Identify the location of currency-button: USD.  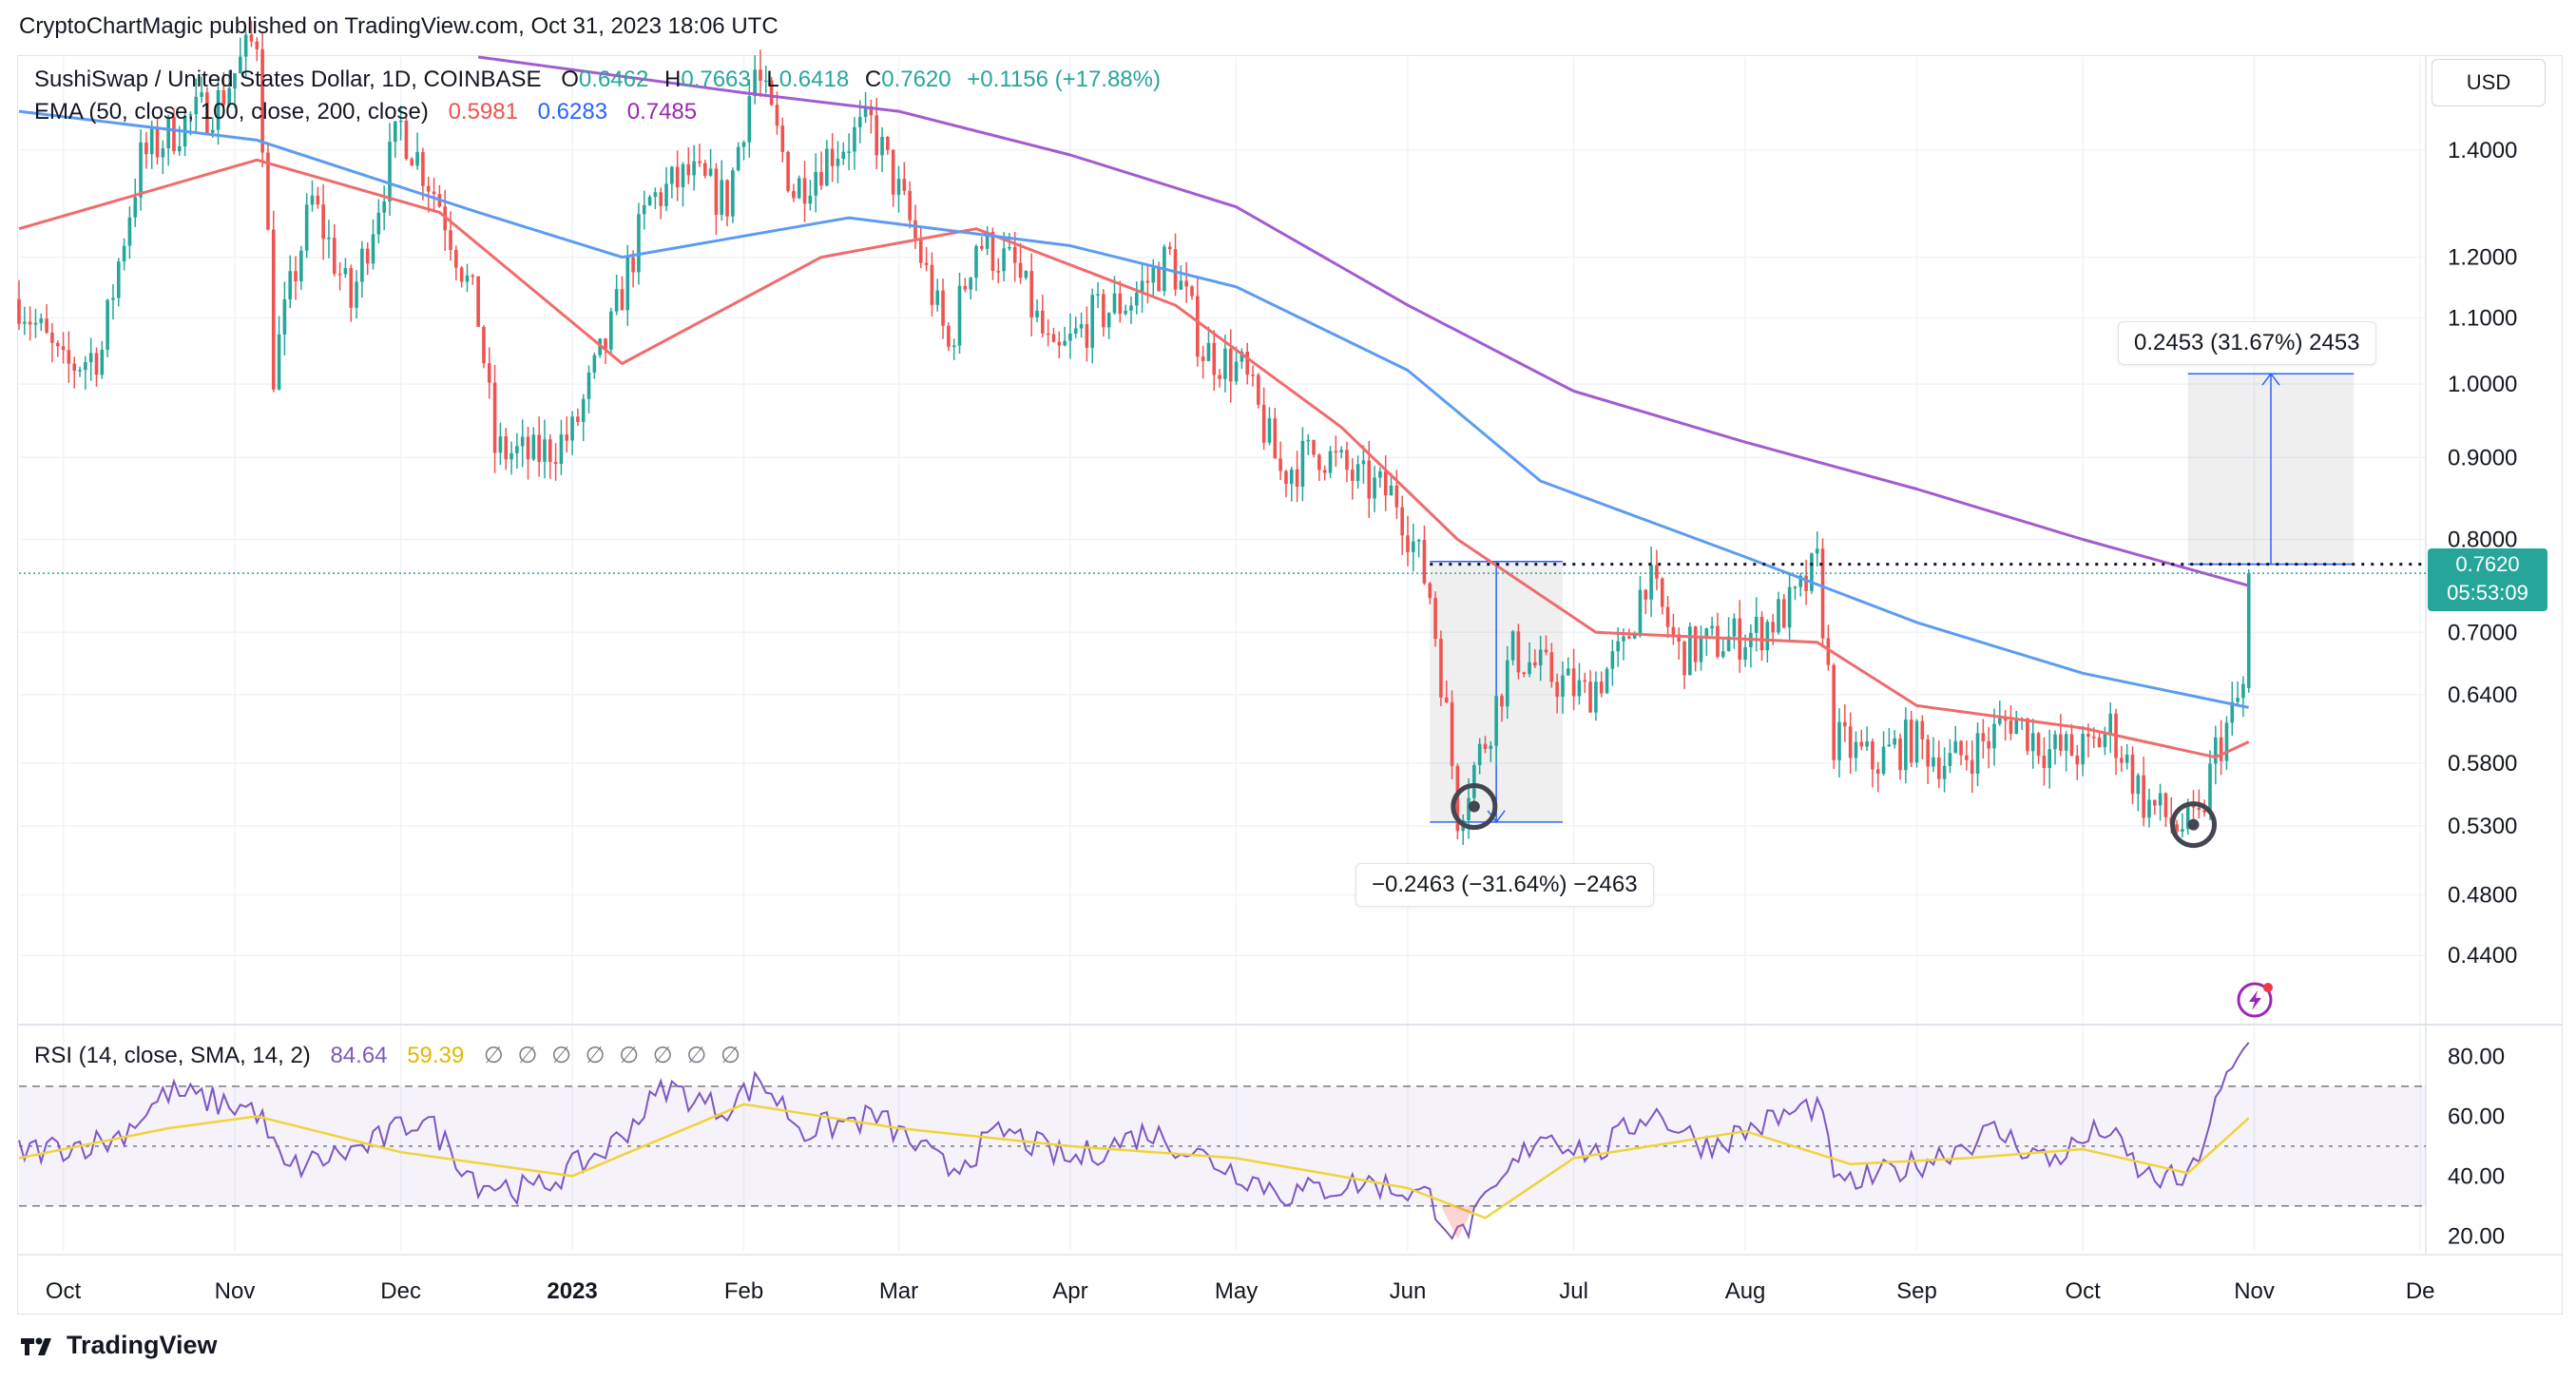
(2489, 83).